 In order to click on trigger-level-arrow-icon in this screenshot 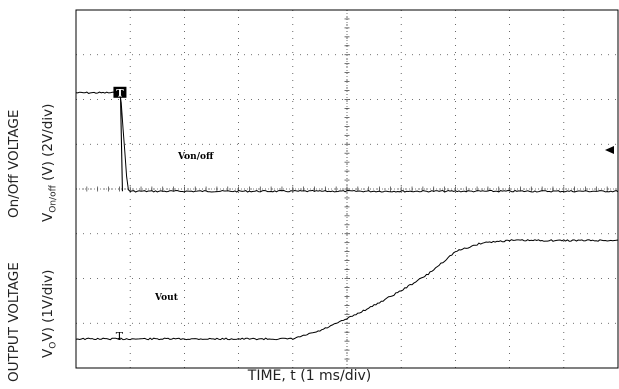, I will do `click(609, 150)`.